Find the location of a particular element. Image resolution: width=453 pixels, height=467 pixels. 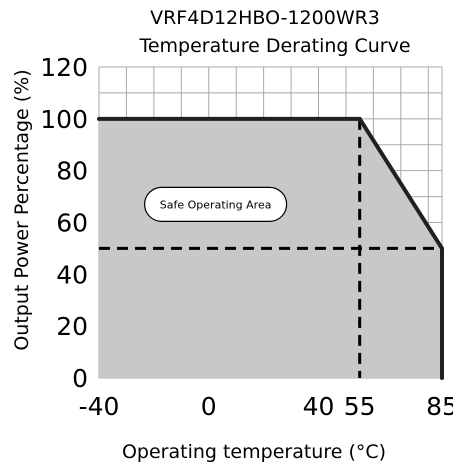

annotation: Safe Operating Area is located at coordinates (216, 204).